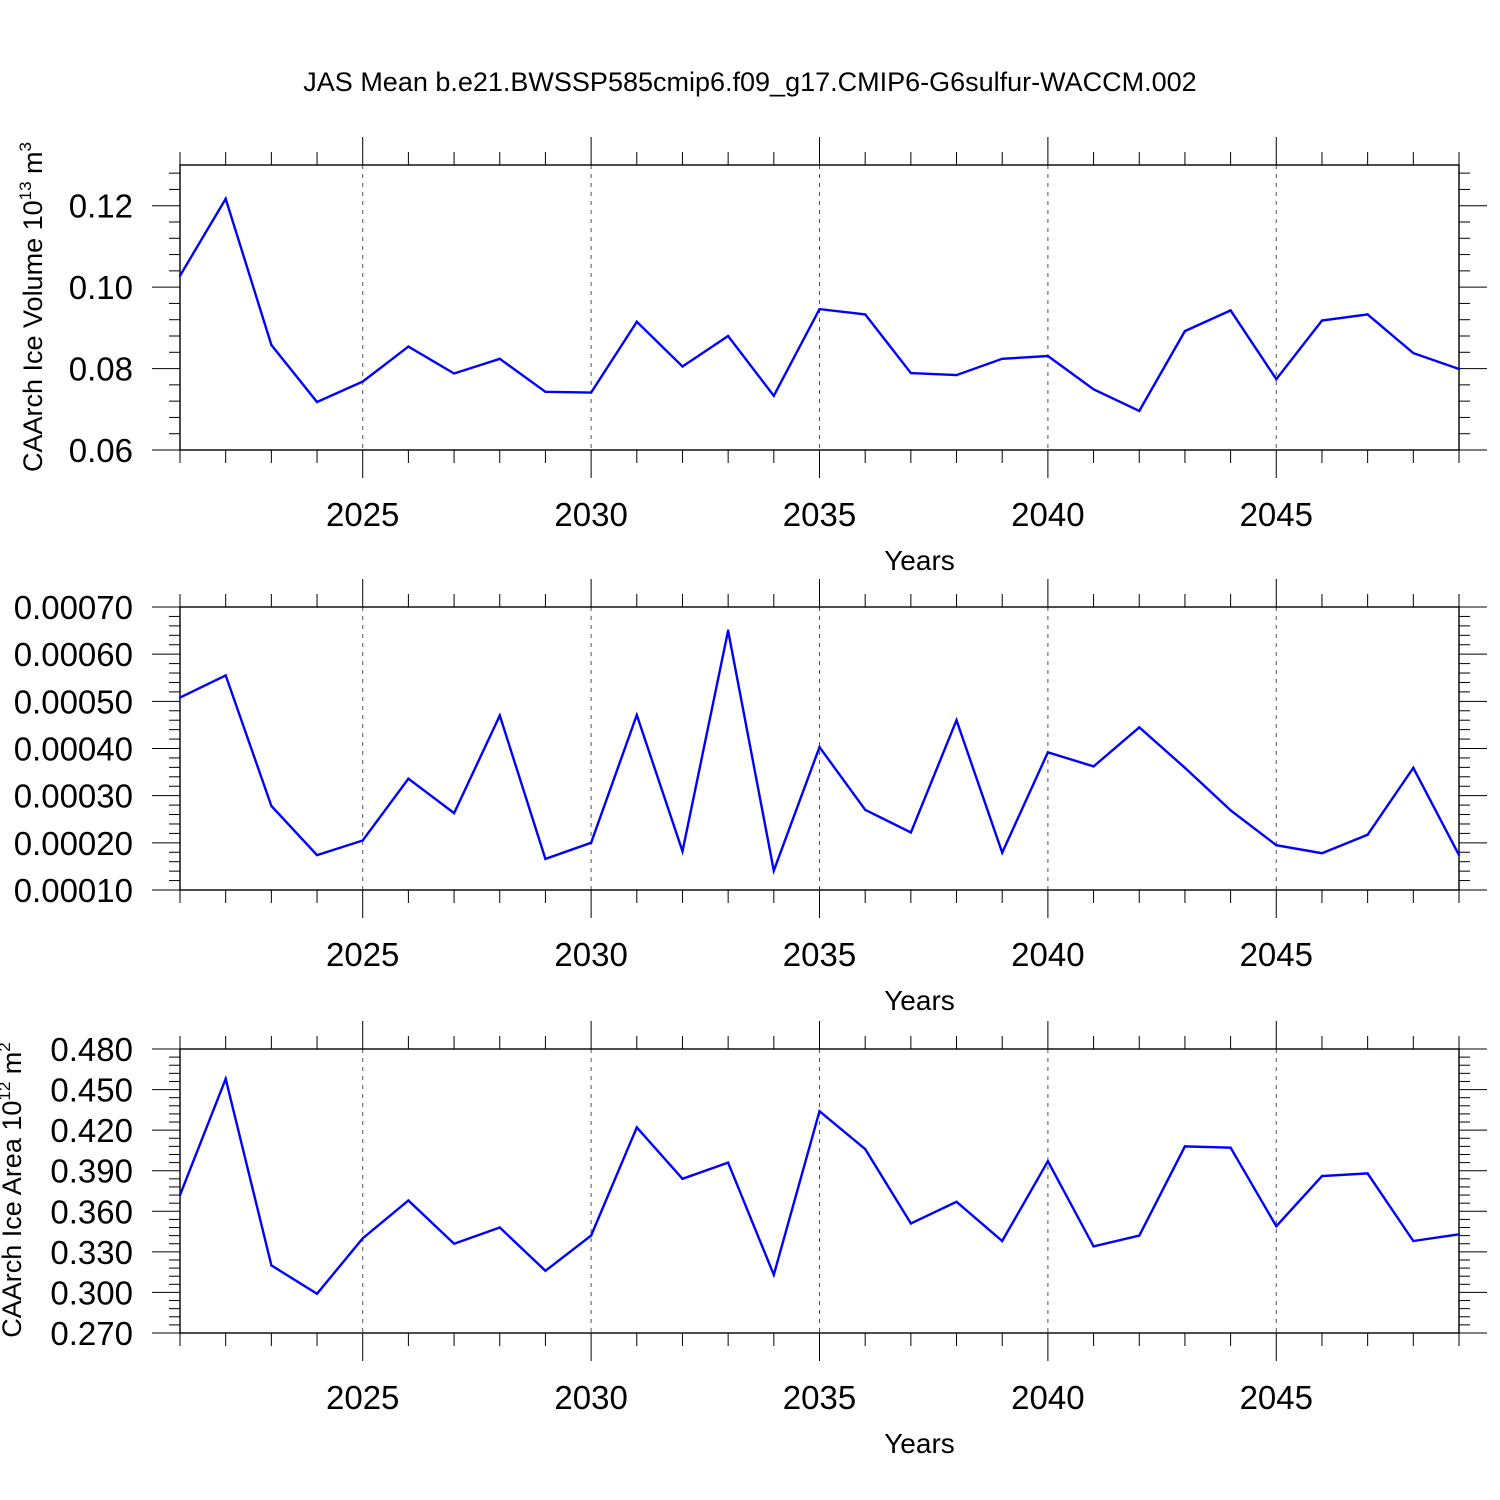 This screenshot has height=1500, width=1500. Describe the element at coordinates (101, 206) in the screenshot. I see `y-tick-label: 0.12` at that location.